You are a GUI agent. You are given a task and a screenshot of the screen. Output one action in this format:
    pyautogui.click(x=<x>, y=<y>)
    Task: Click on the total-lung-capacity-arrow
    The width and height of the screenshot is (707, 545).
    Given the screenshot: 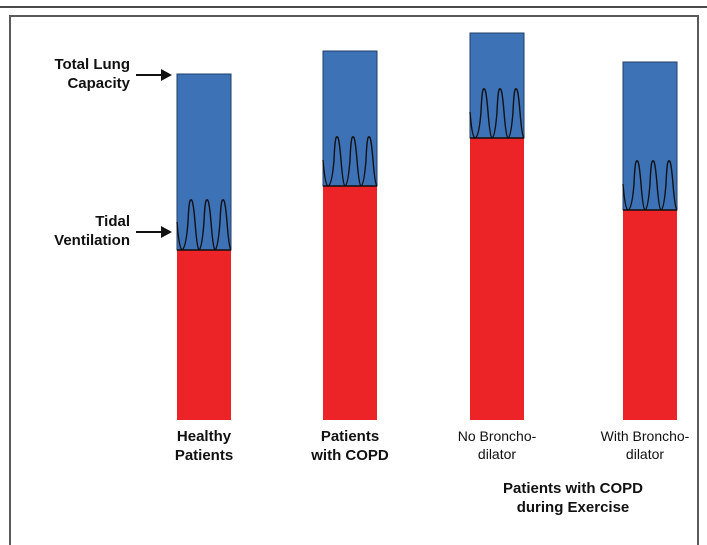 What is the action you would take?
    pyautogui.click(x=154, y=75)
    